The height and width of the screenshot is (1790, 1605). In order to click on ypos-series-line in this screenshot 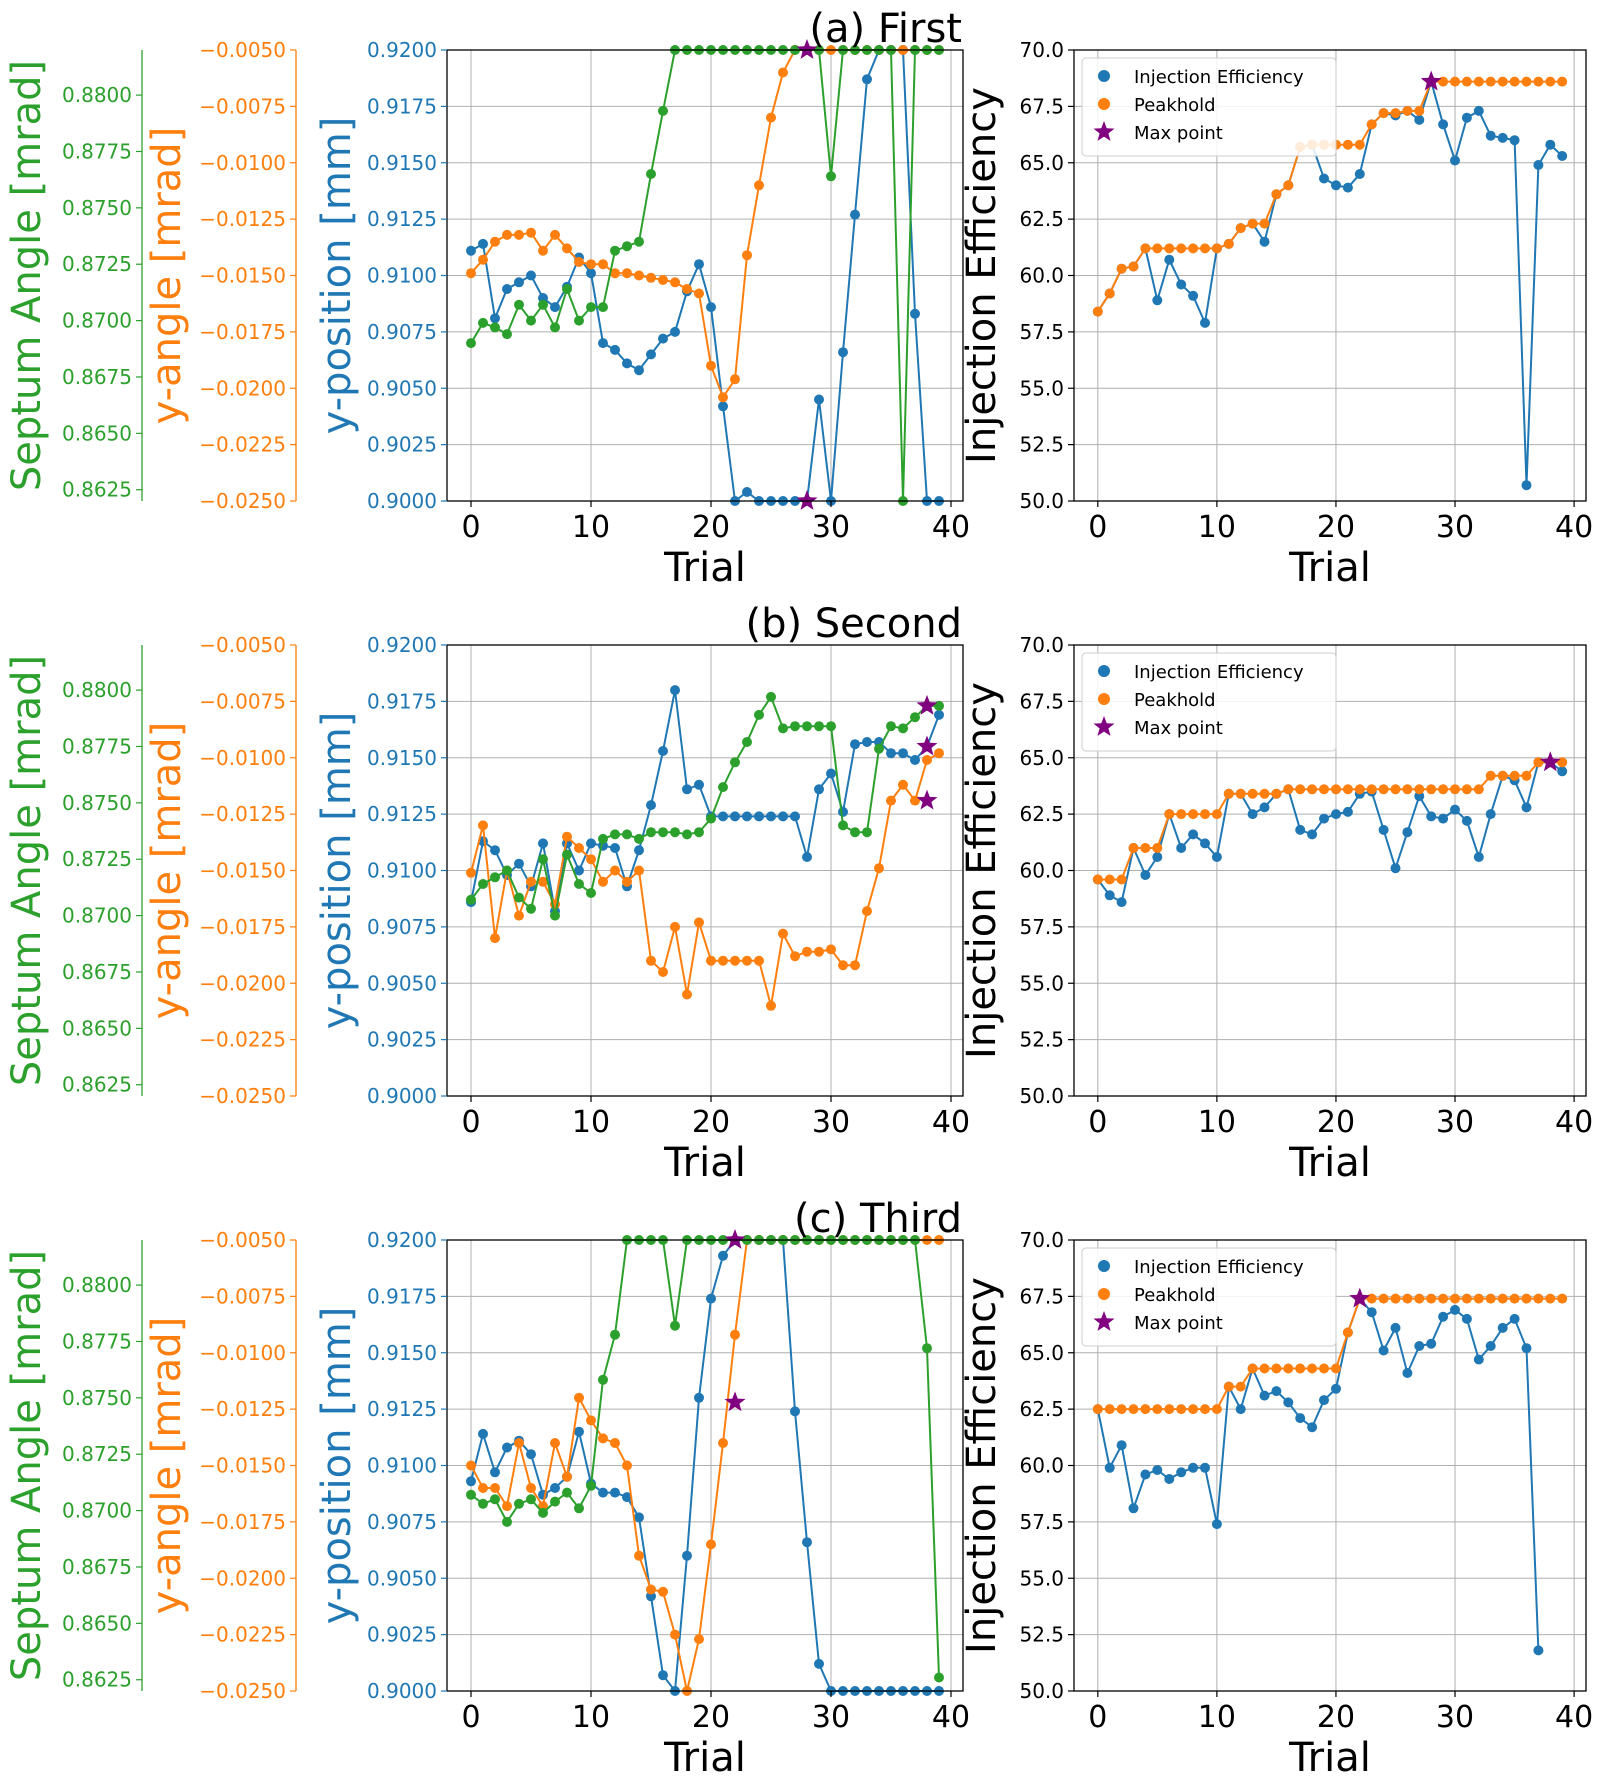, I will do `click(704, 276)`.